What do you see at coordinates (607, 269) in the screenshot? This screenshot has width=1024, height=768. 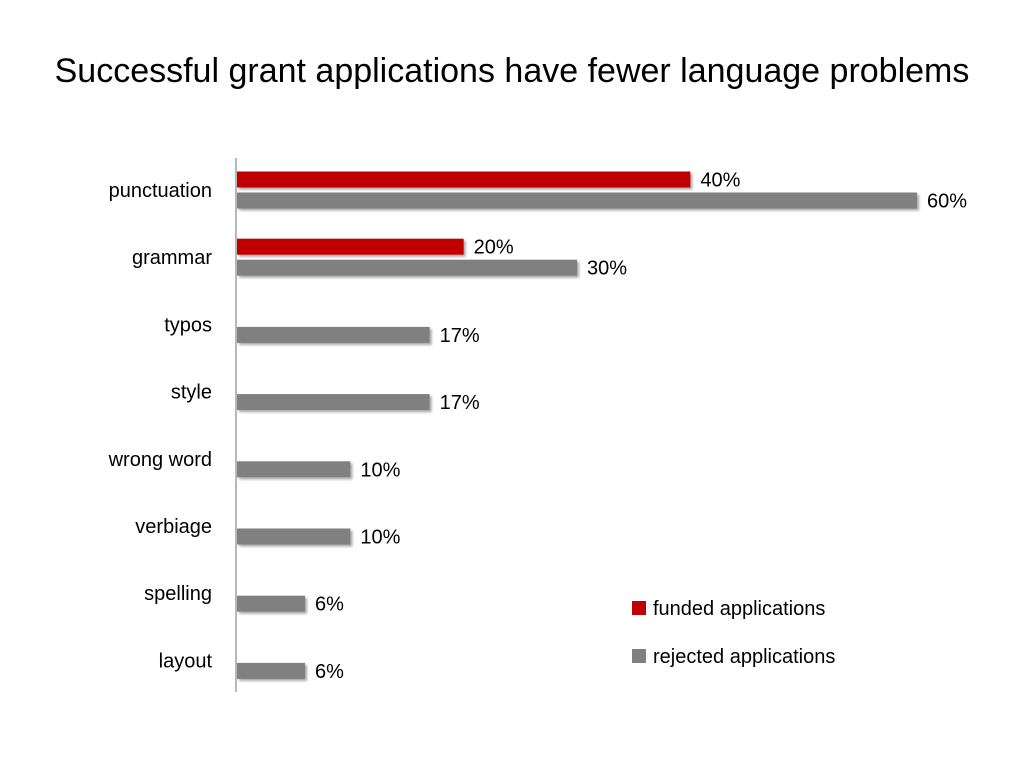 I see `data-label-rejected: 30%` at bounding box center [607, 269].